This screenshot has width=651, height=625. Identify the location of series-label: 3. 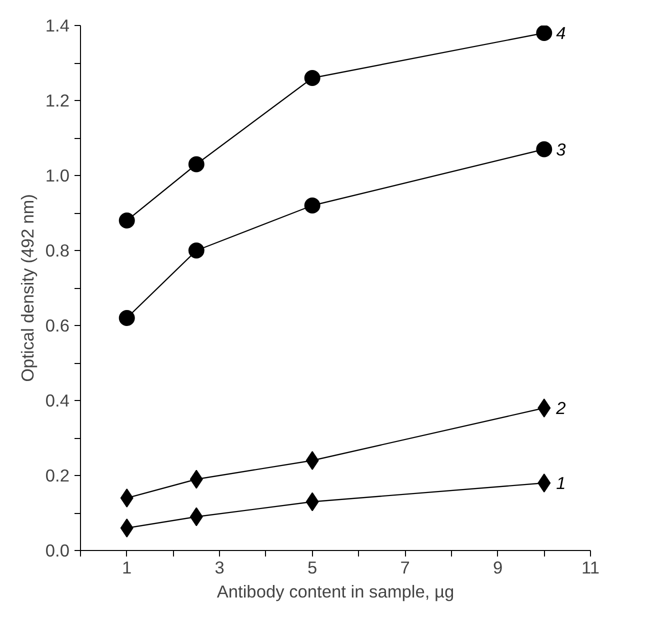
(561, 149).